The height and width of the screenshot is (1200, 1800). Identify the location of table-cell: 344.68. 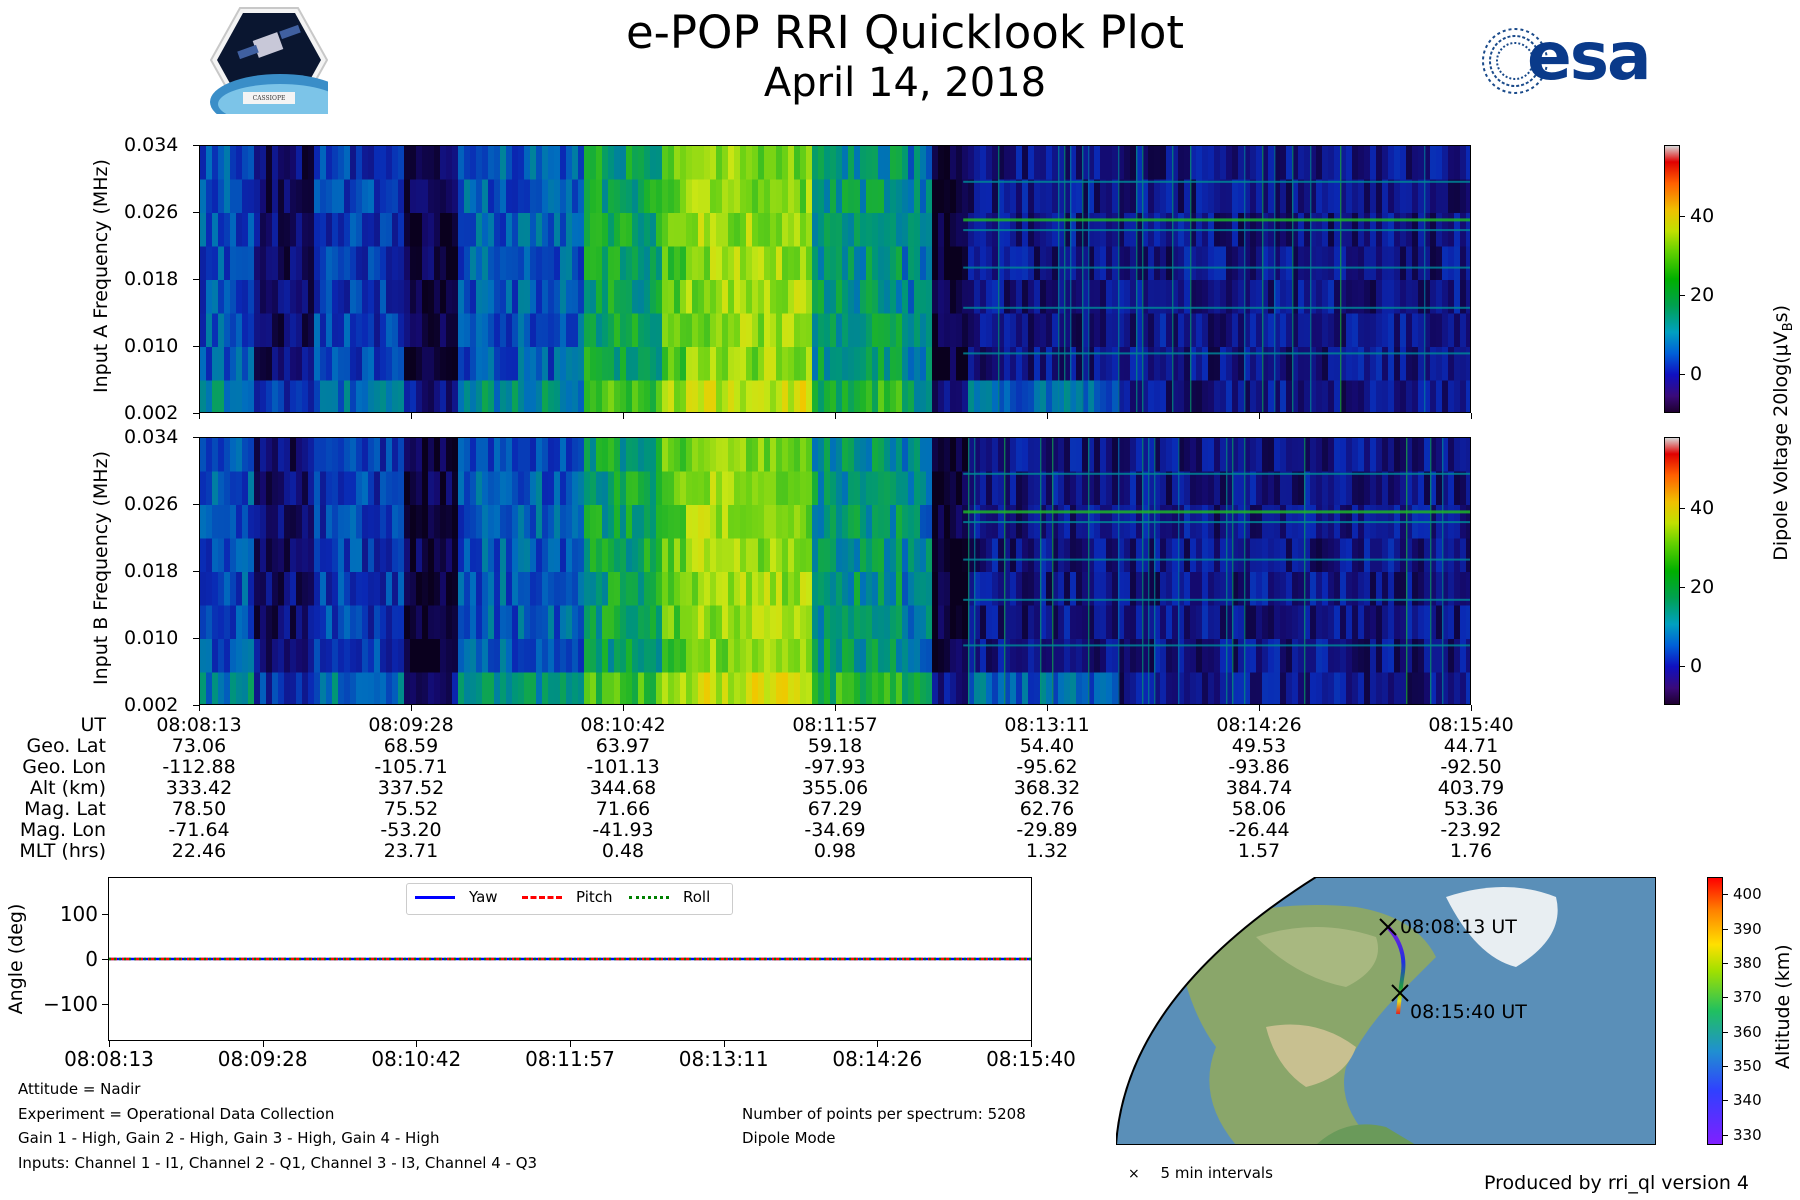
(623, 788).